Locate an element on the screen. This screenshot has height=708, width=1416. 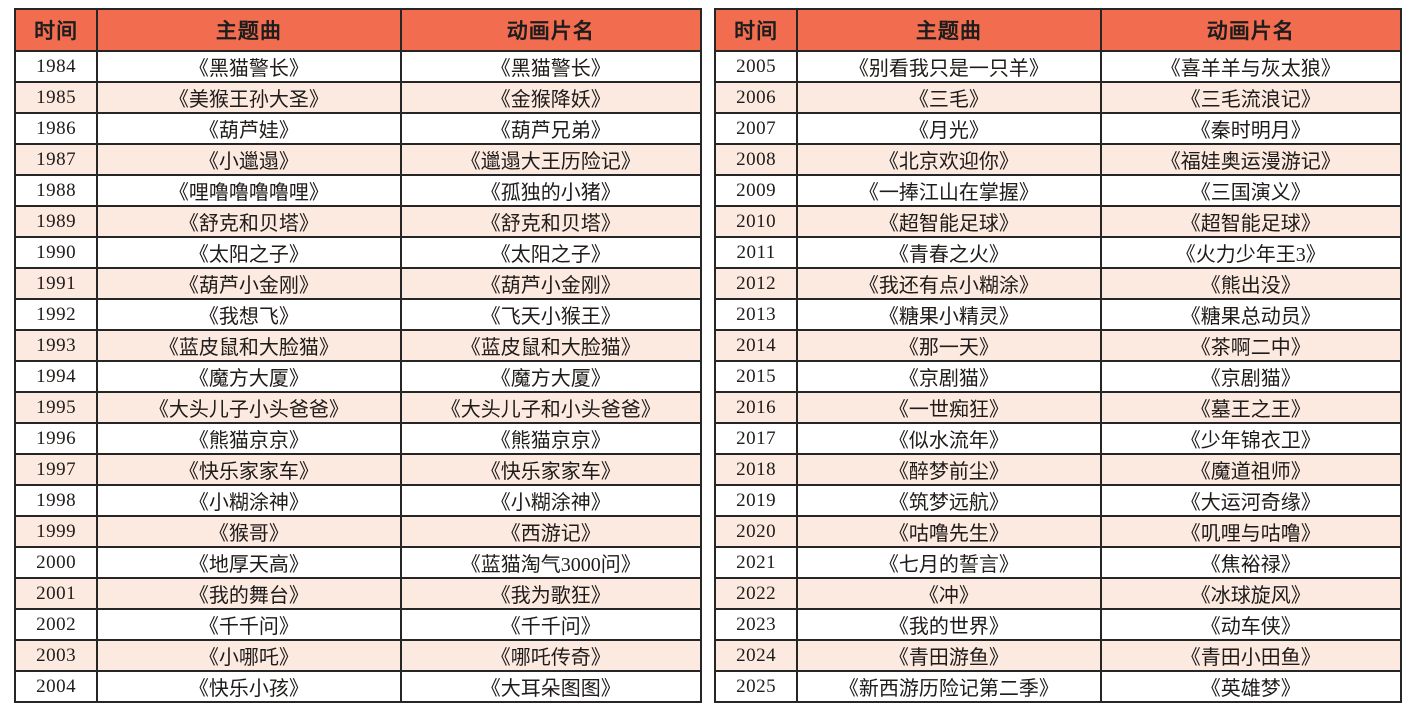
cell-title: 《福娃奥运漫游记》 is located at coordinates (1251, 159).